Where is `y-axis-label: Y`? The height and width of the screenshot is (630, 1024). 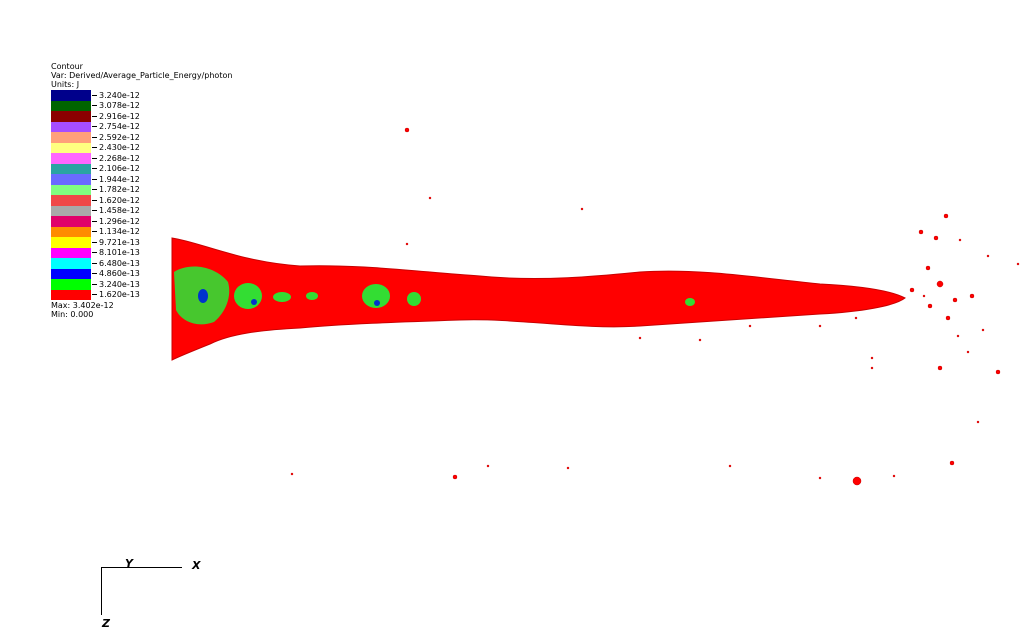 y-axis-label: Y is located at coordinates (129, 563).